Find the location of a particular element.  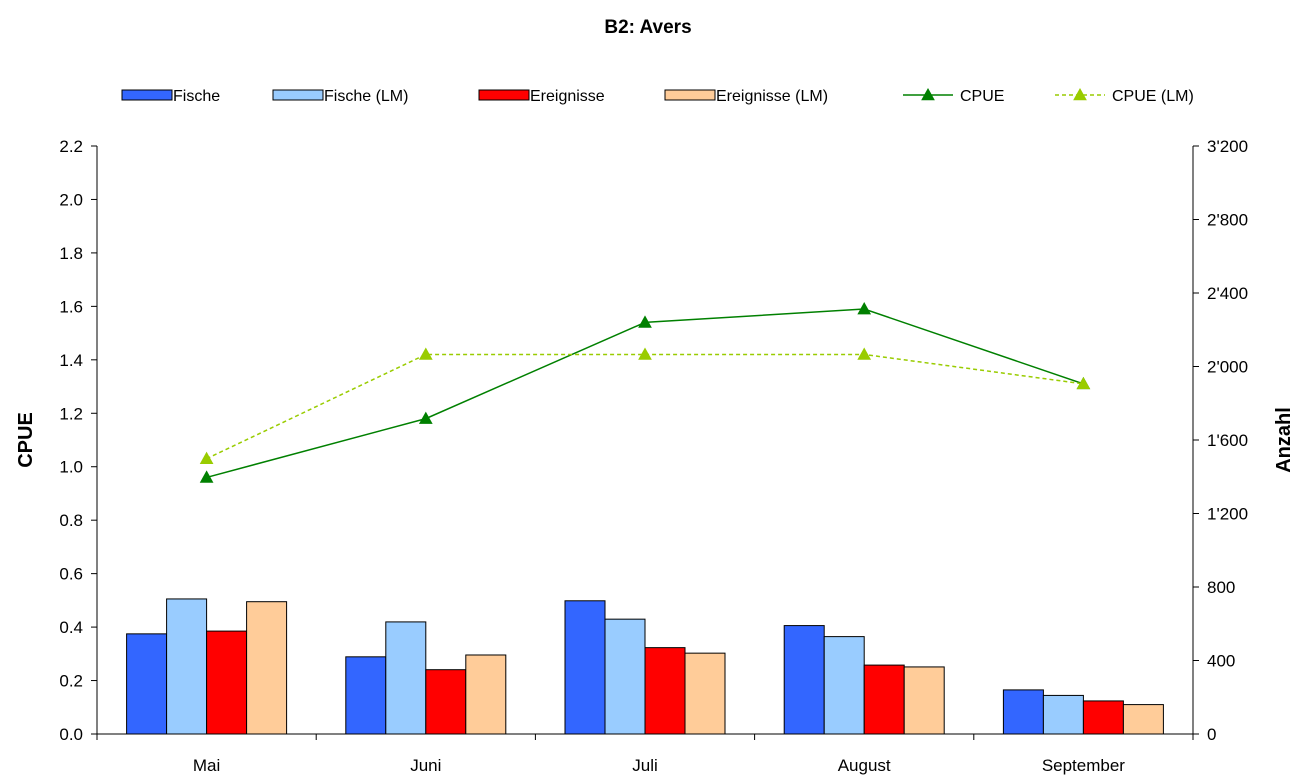

right-tick-label: 800 is located at coordinates (1221, 587).